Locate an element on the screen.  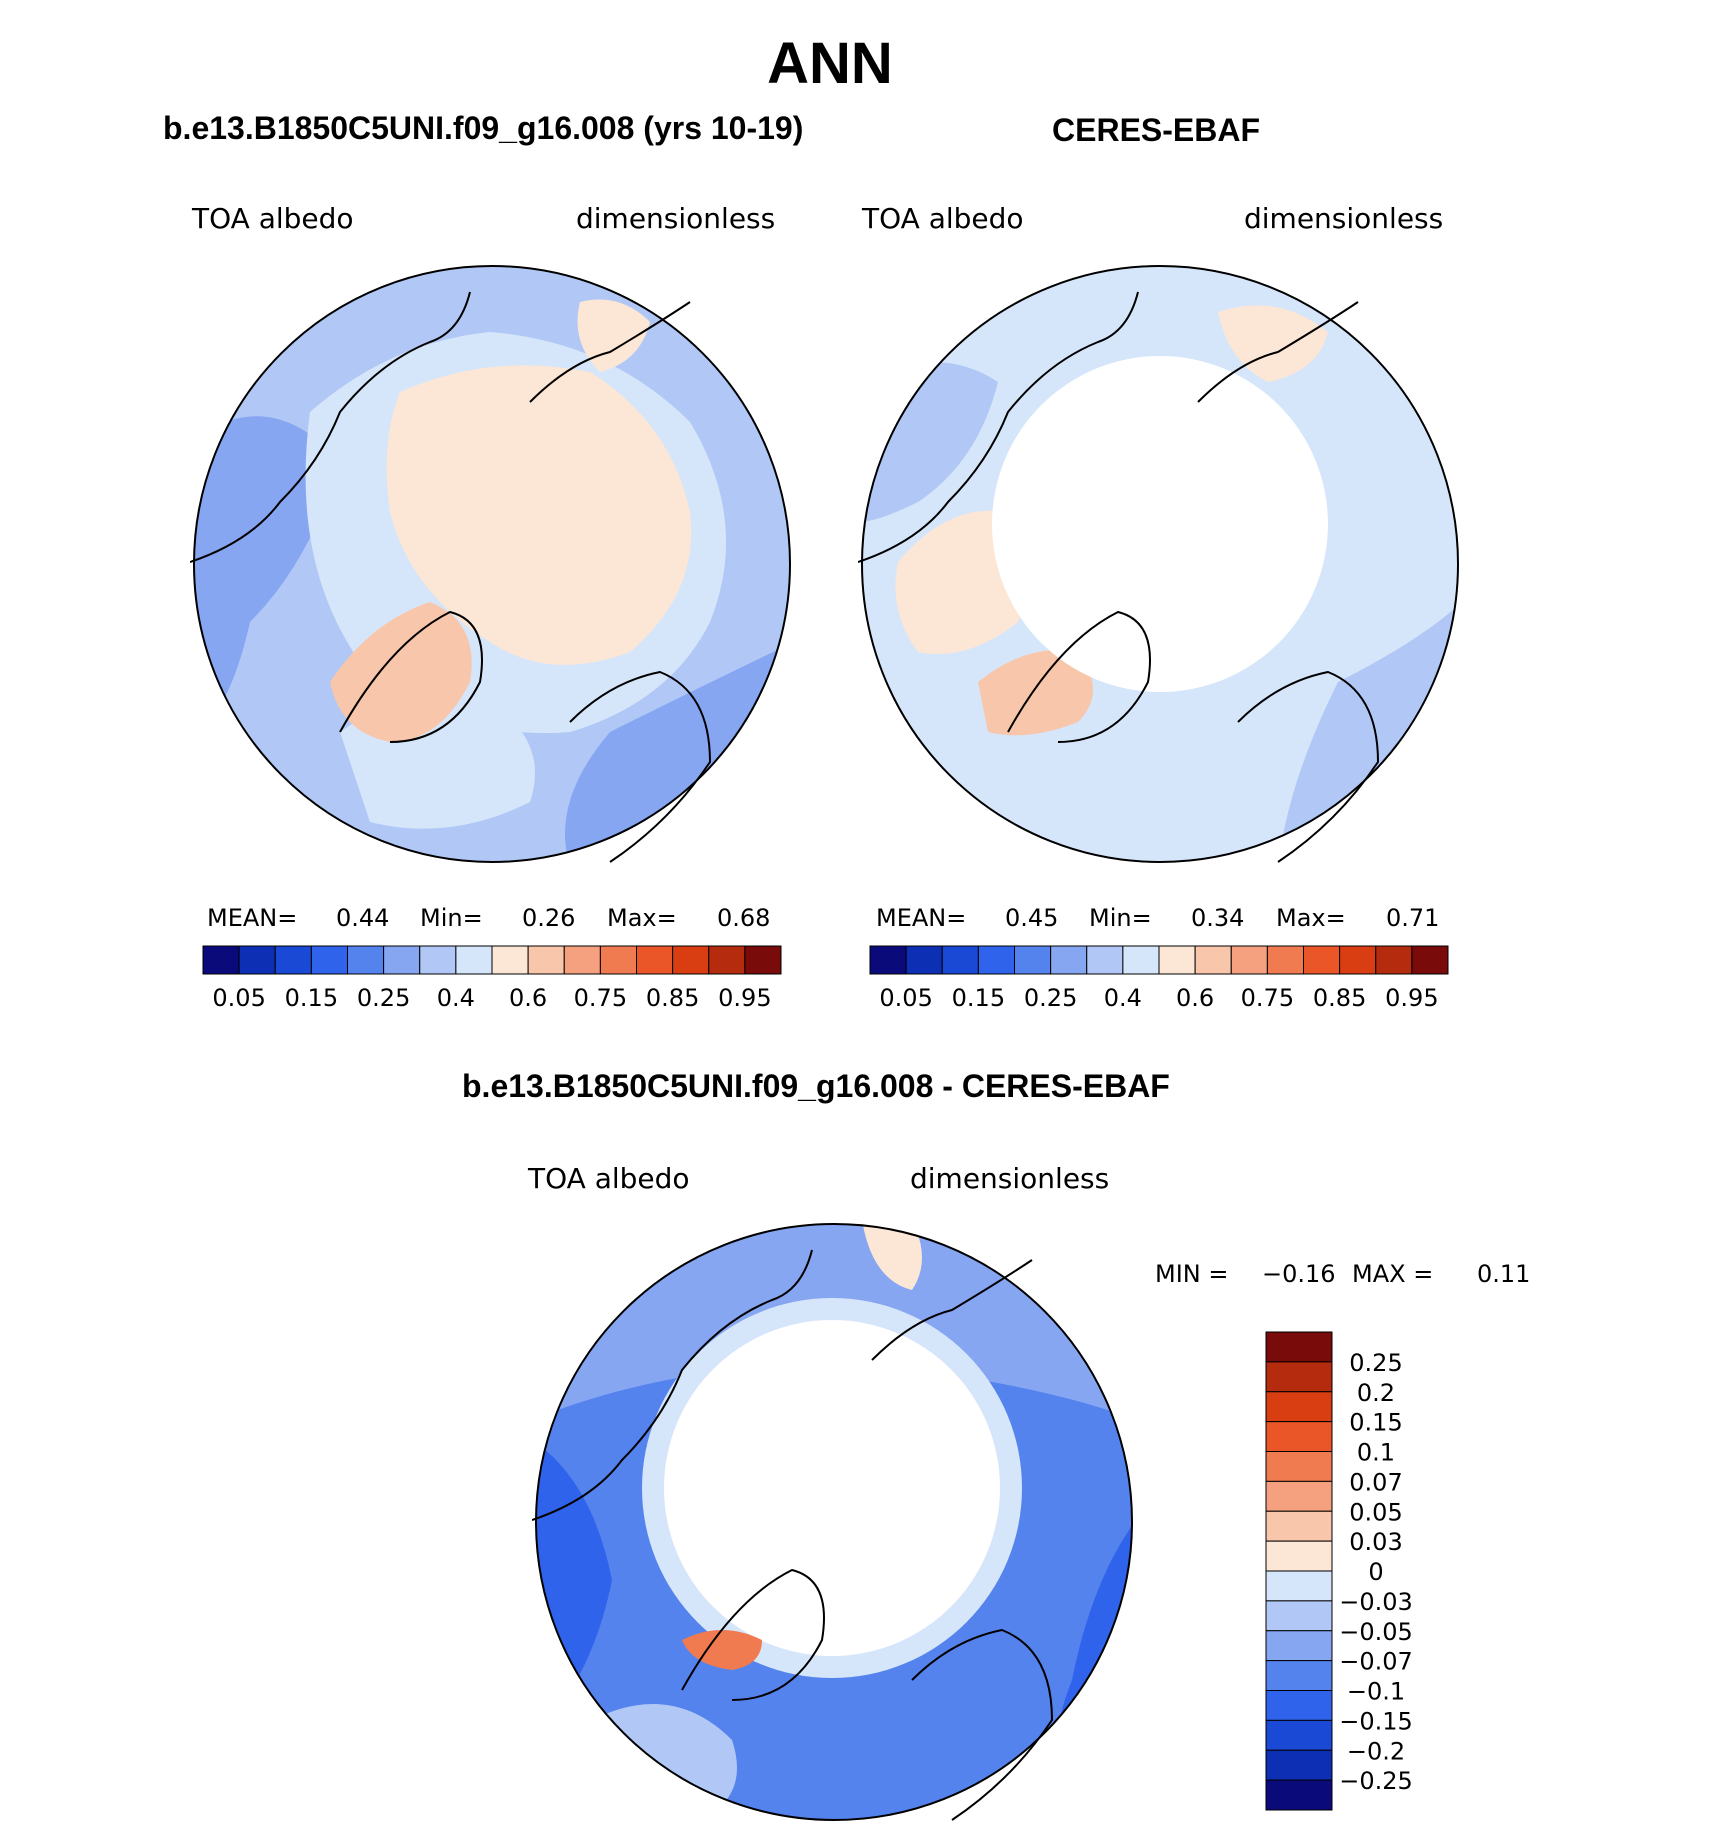
panel3-units: dimensionless is located at coordinates (1010, 1178).